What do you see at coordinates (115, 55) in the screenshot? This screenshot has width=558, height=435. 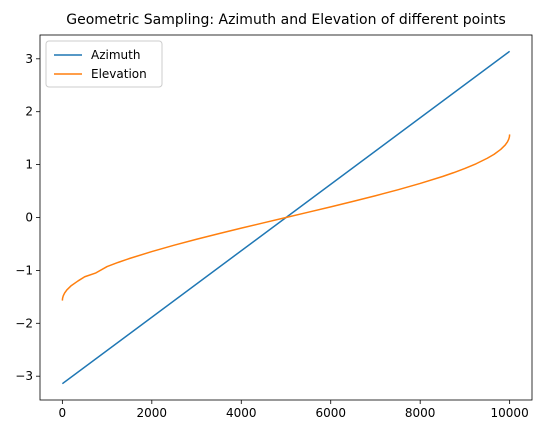 I see `legend-label-azimuth: Azimuth` at bounding box center [115, 55].